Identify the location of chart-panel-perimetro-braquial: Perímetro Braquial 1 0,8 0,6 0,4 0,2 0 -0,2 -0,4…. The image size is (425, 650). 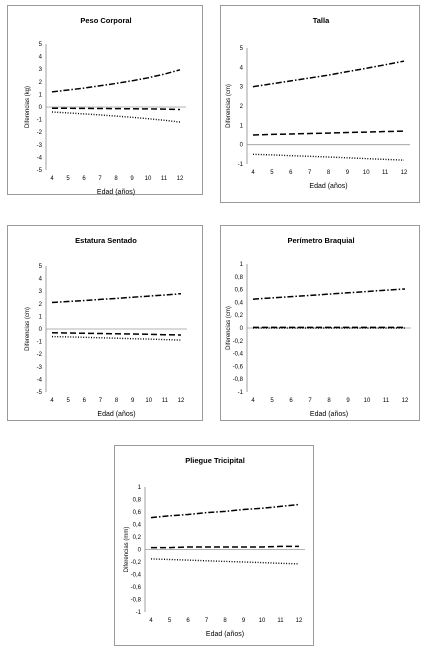
(320, 323).